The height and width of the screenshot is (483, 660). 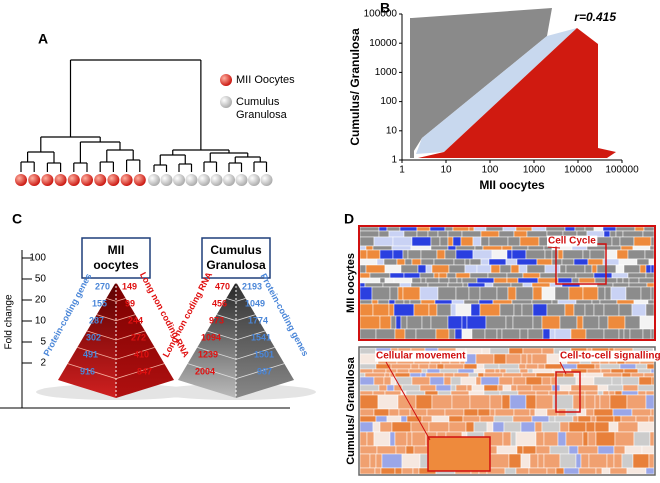 What do you see at coordinates (622, 170) in the screenshot?
I see `x-tick-label: 100000` at bounding box center [622, 170].